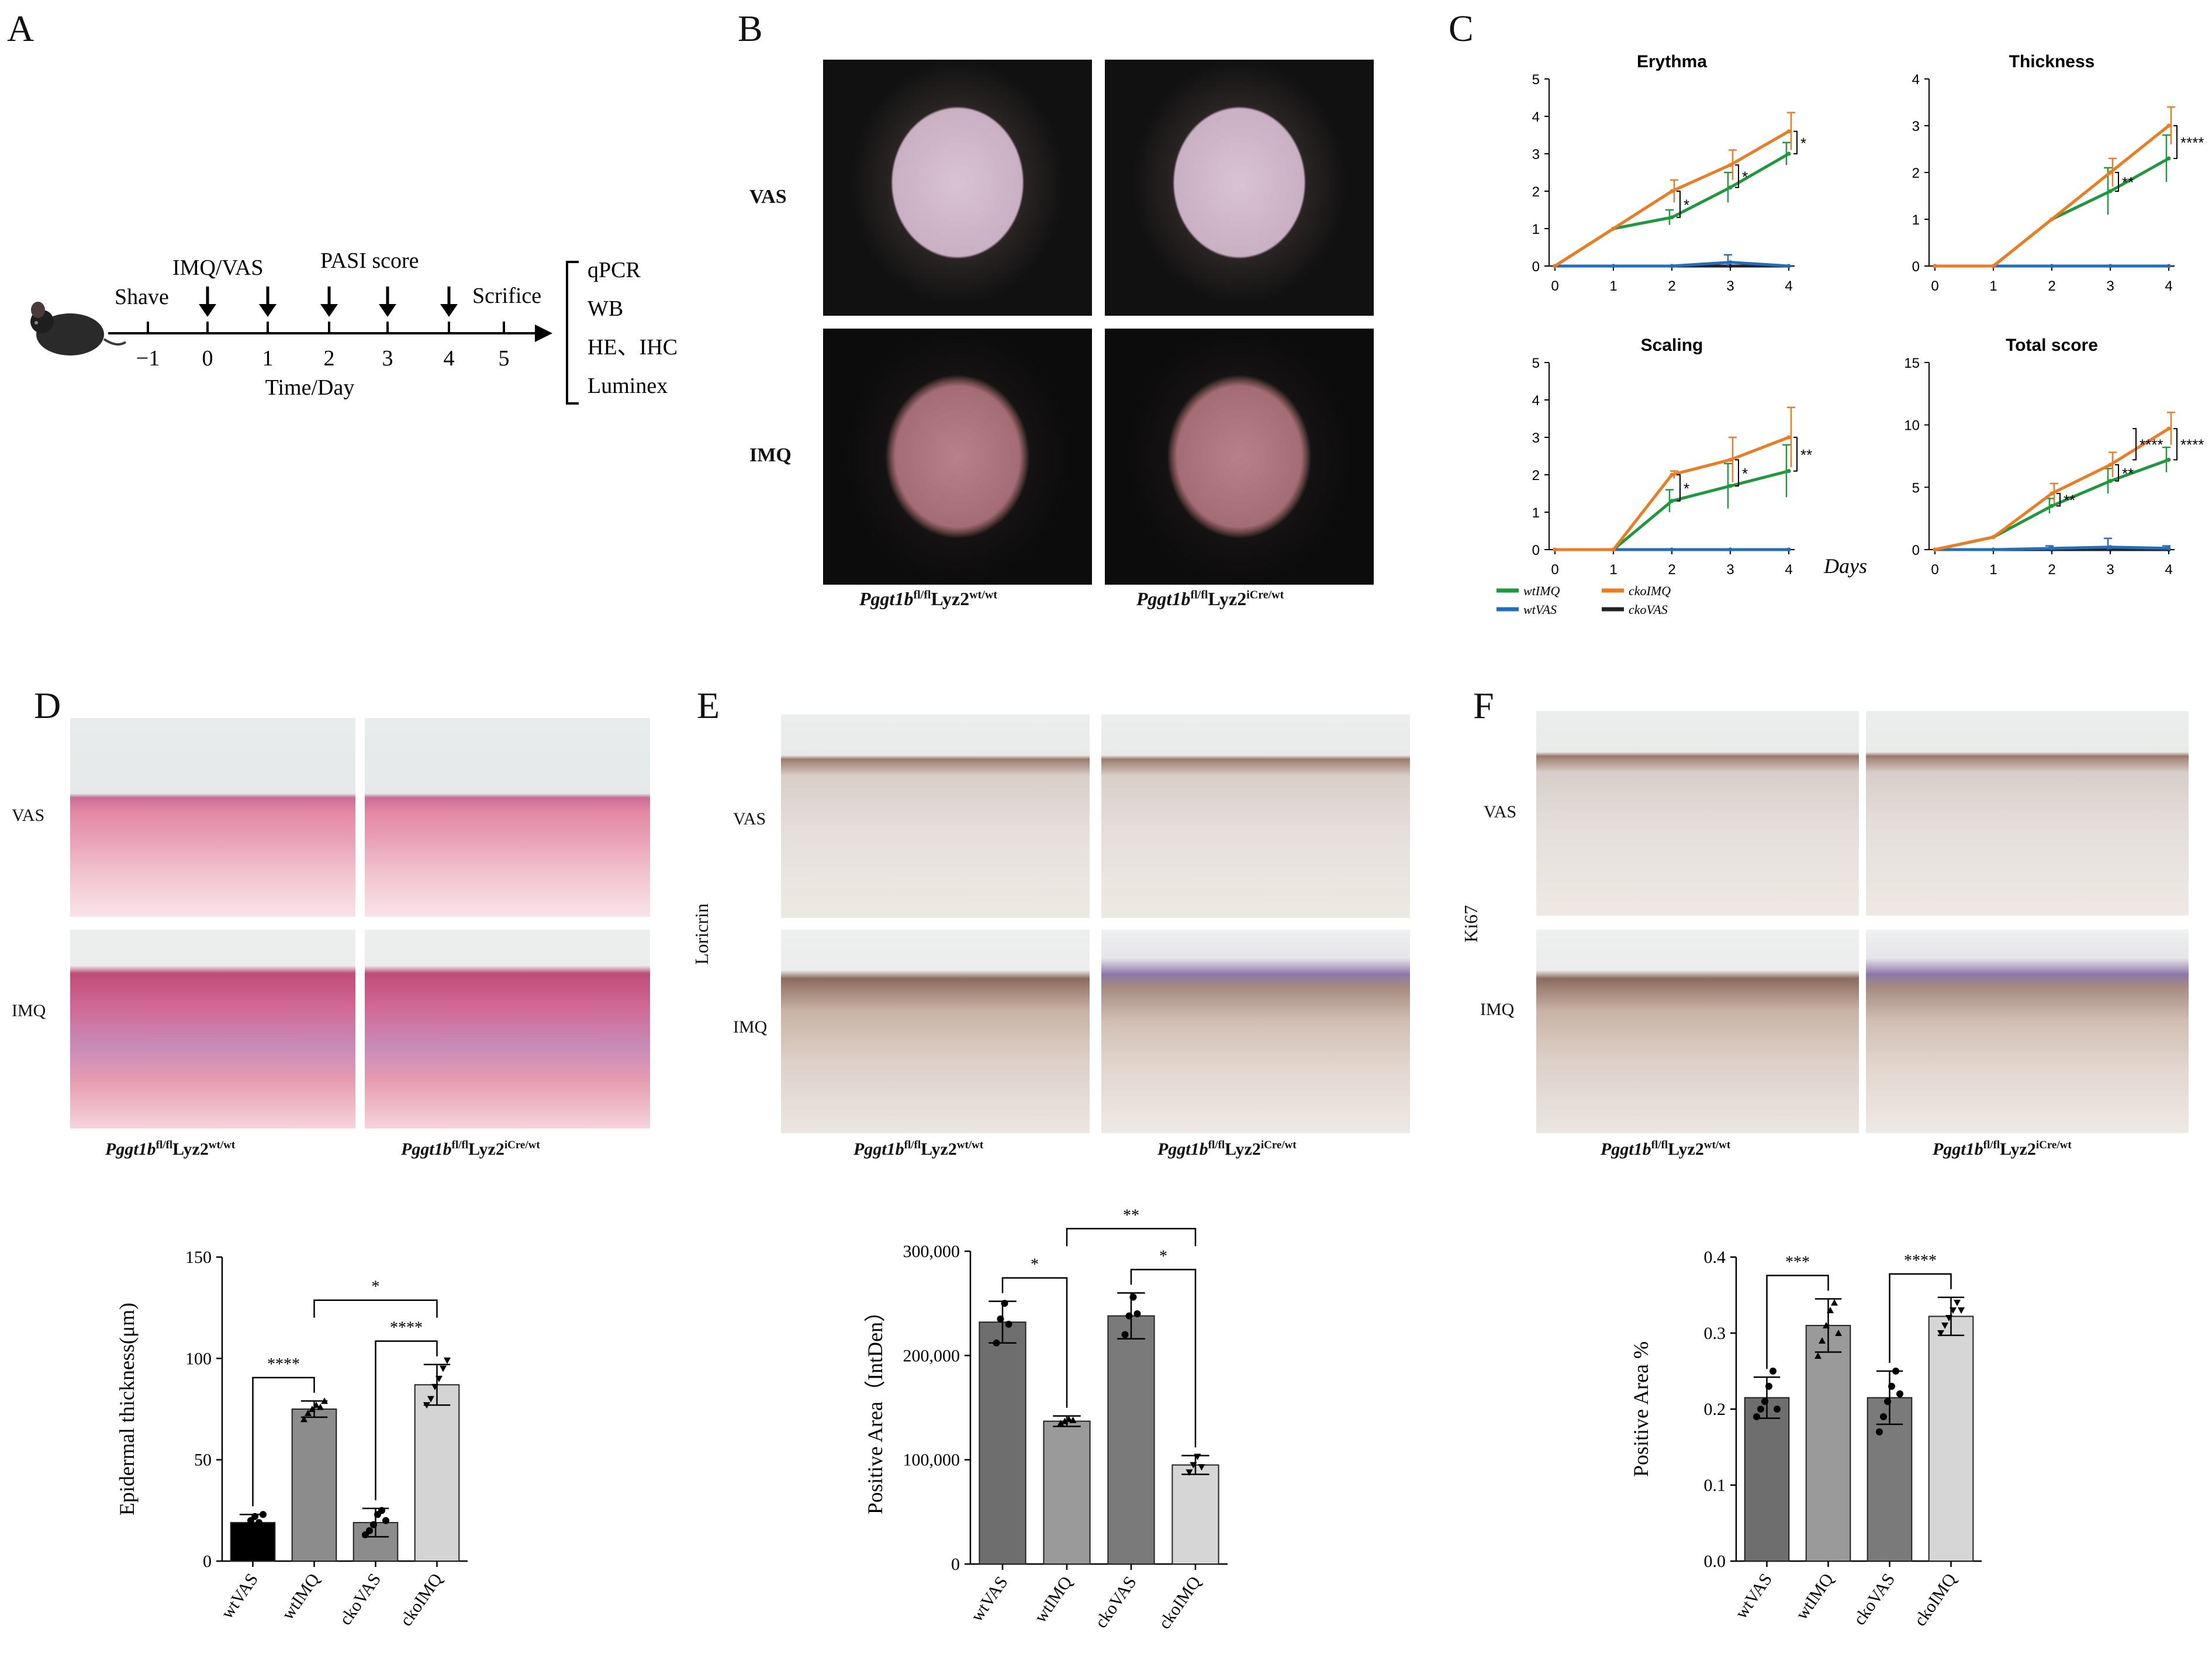  Describe the element at coordinates (170, 1149) in the screenshot. I see `genotype-wt-d: Pggt1bfl/flLyz2wt/wt` at that location.